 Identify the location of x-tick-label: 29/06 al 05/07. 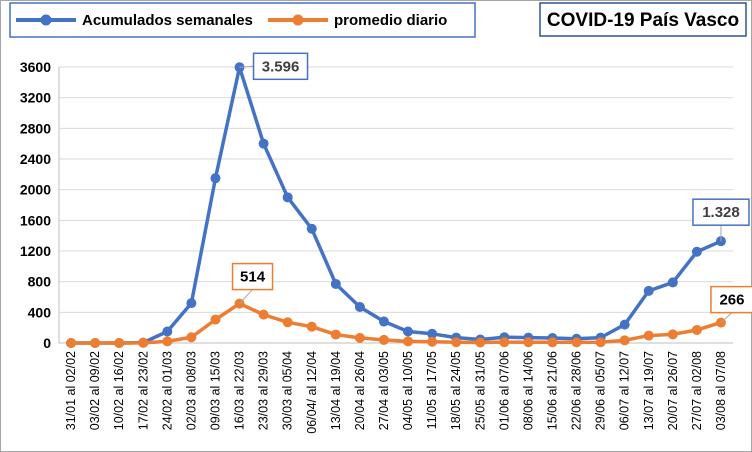
(601, 390).